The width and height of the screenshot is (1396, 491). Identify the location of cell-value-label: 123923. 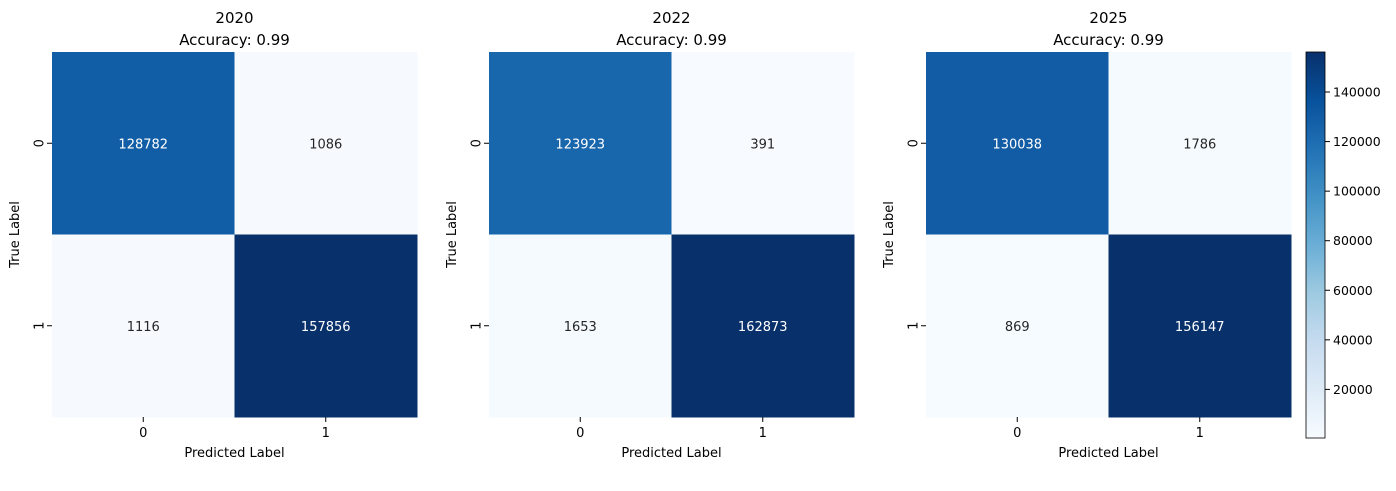
(580, 144).